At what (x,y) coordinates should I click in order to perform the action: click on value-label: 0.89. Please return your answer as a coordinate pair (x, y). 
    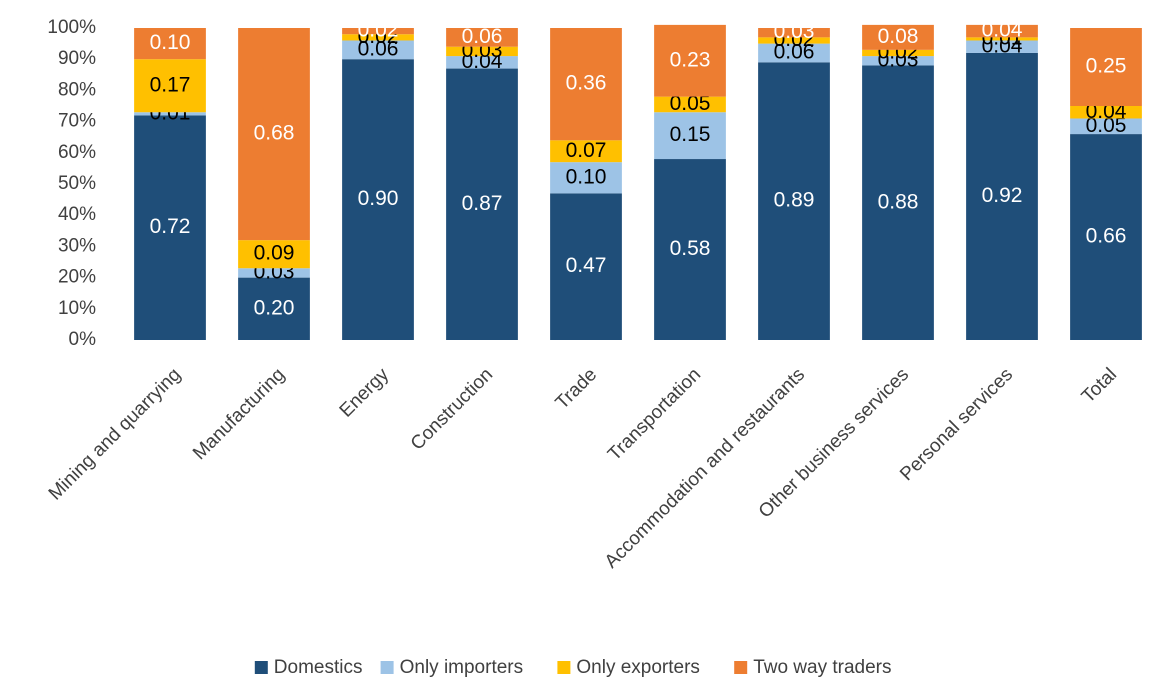
    Looking at the image, I should click on (794, 200).